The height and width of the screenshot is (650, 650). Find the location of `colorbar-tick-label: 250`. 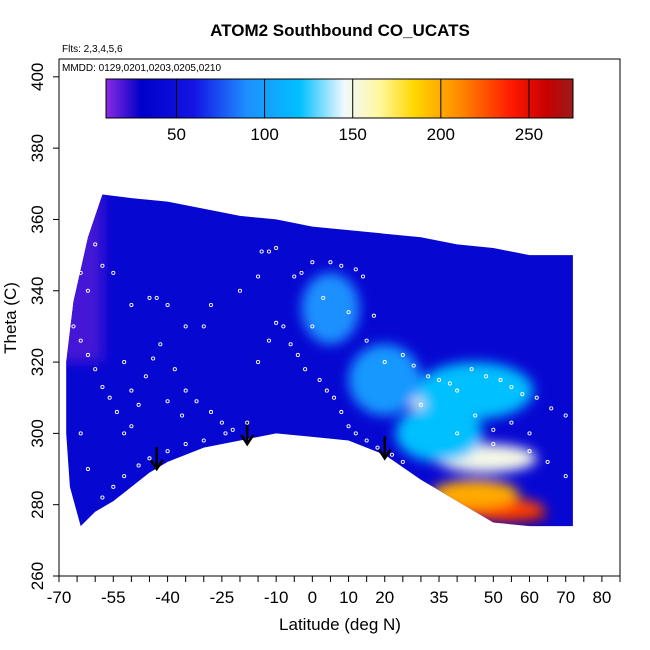

colorbar-tick-label: 250 is located at coordinates (529, 134).